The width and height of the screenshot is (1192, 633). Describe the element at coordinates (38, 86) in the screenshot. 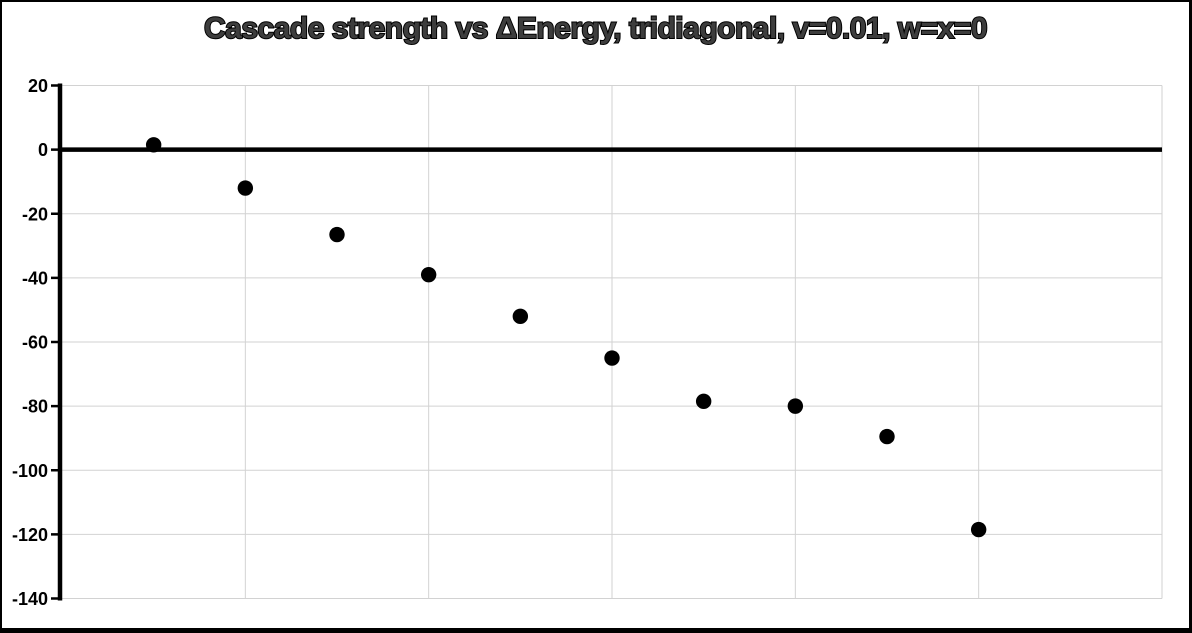

I see `y-tick-label: 20` at that location.